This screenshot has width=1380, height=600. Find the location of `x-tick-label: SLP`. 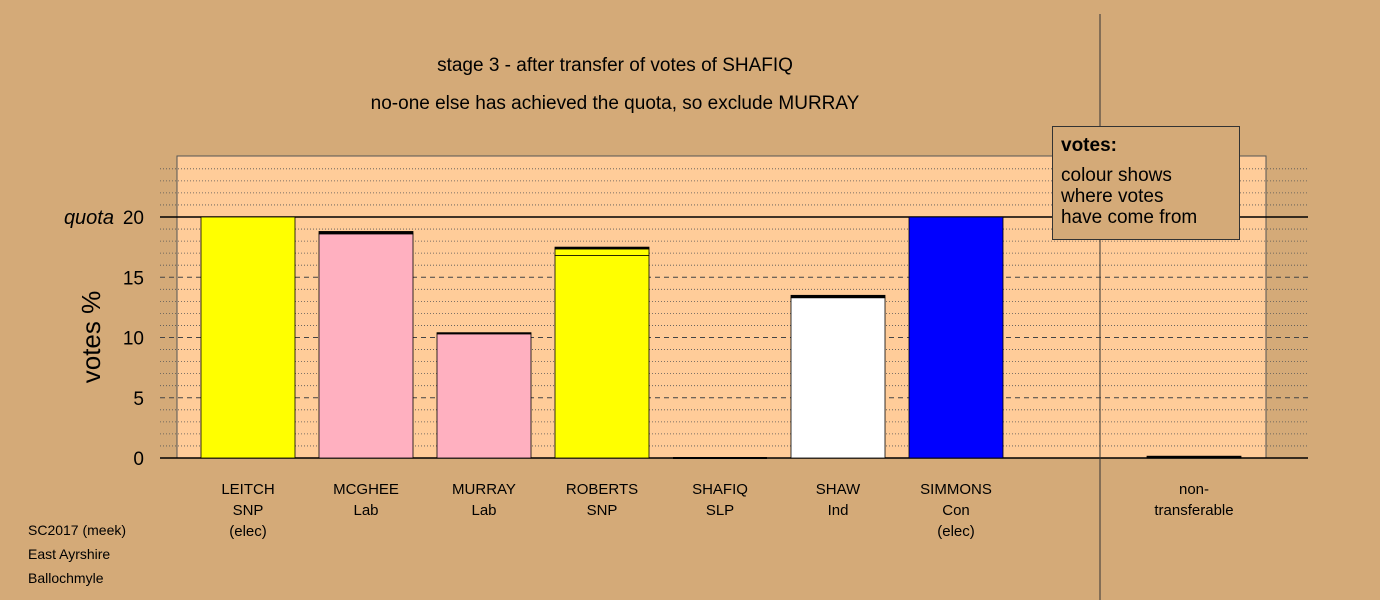

x-tick-label: SLP is located at coordinates (720, 510).